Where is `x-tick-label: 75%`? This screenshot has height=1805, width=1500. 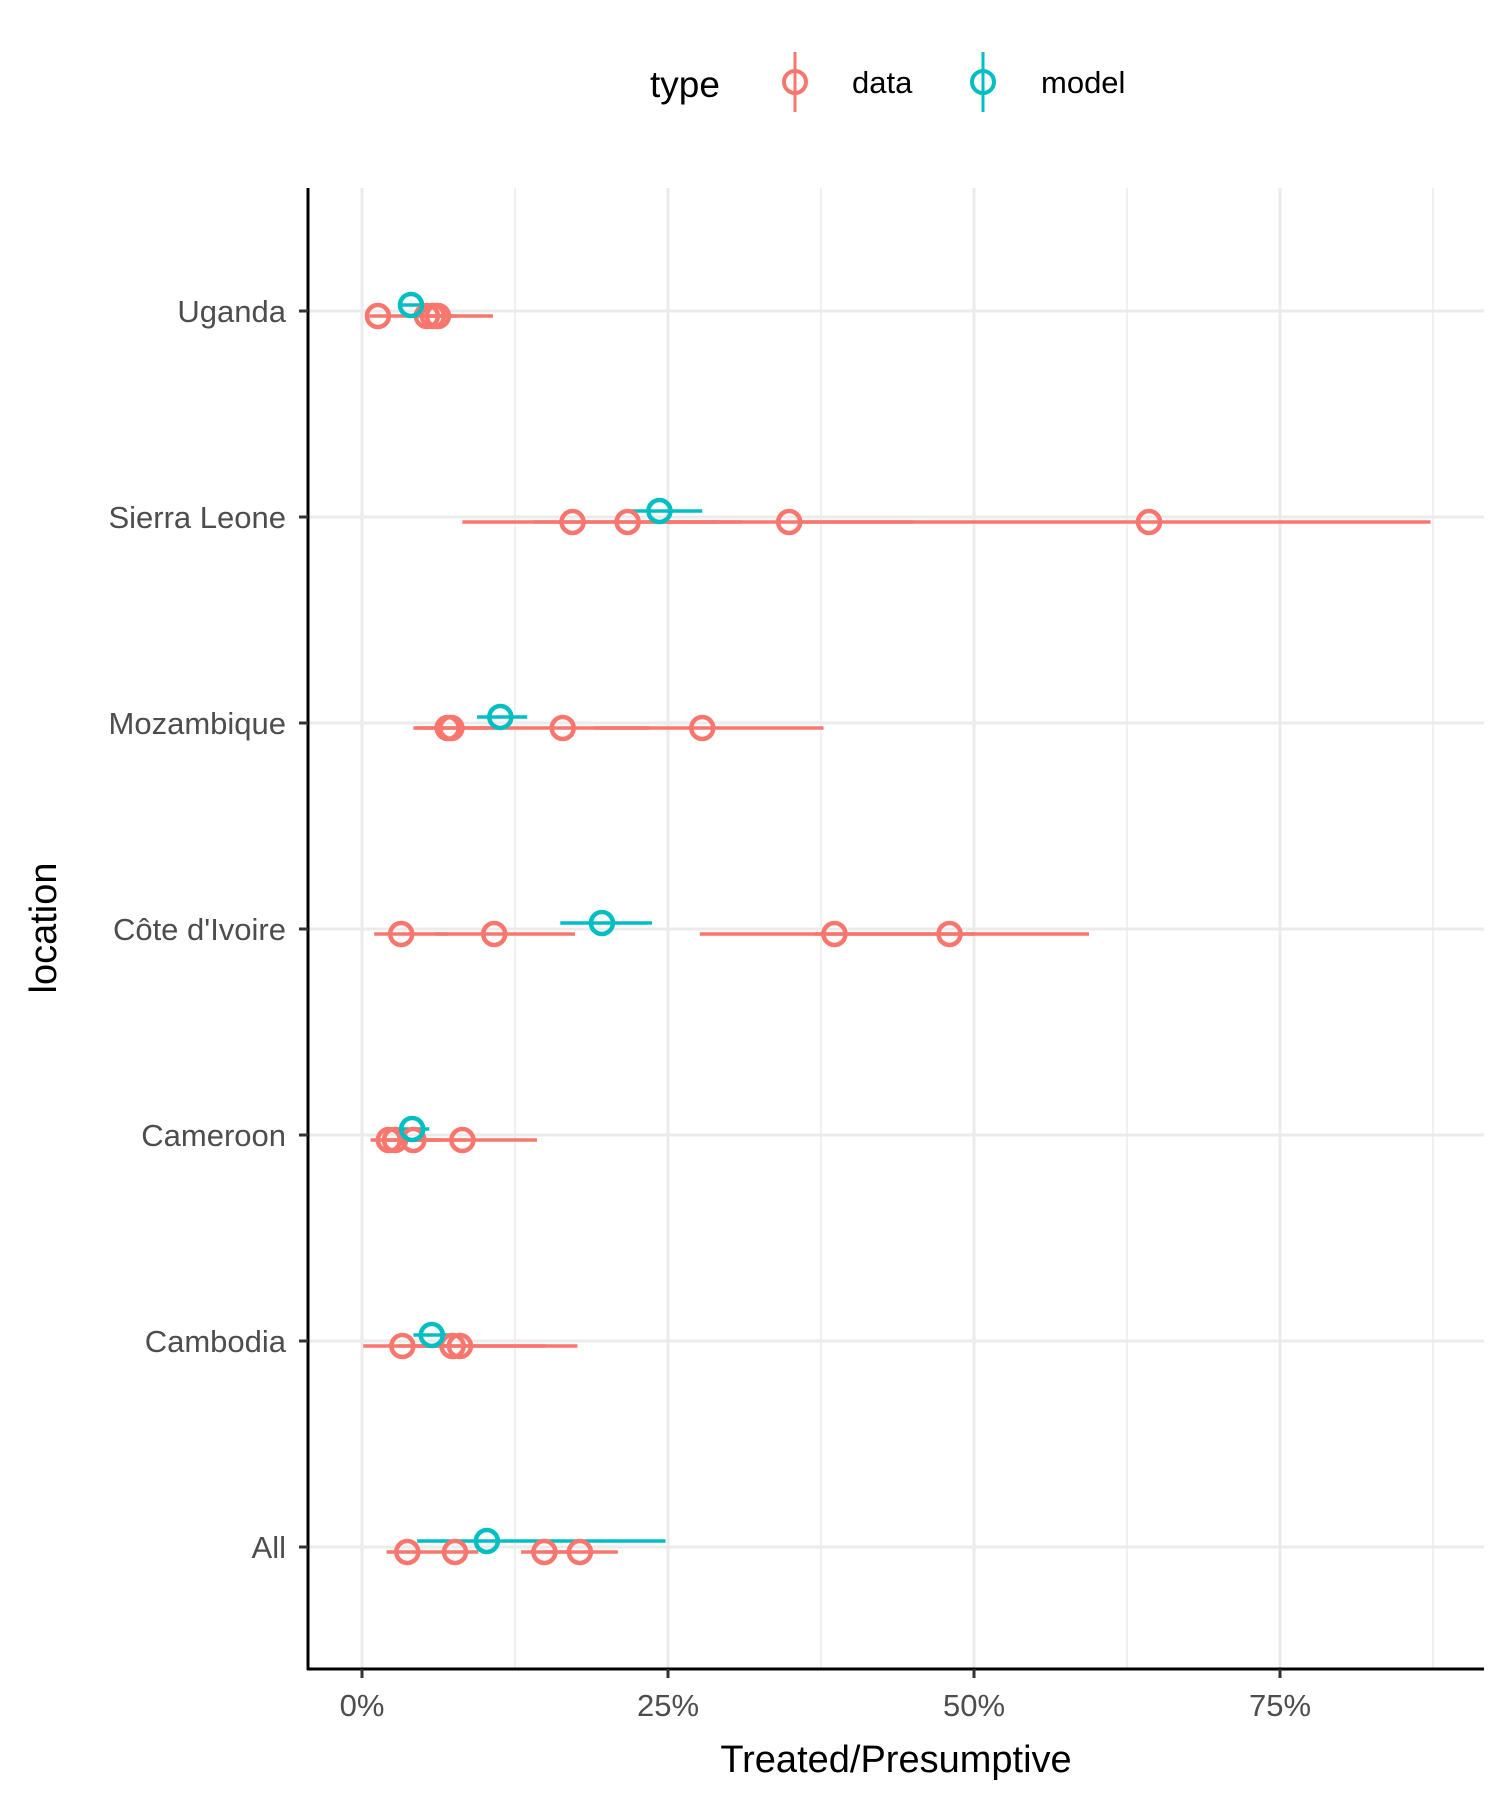 x-tick-label: 75% is located at coordinates (1280, 1705).